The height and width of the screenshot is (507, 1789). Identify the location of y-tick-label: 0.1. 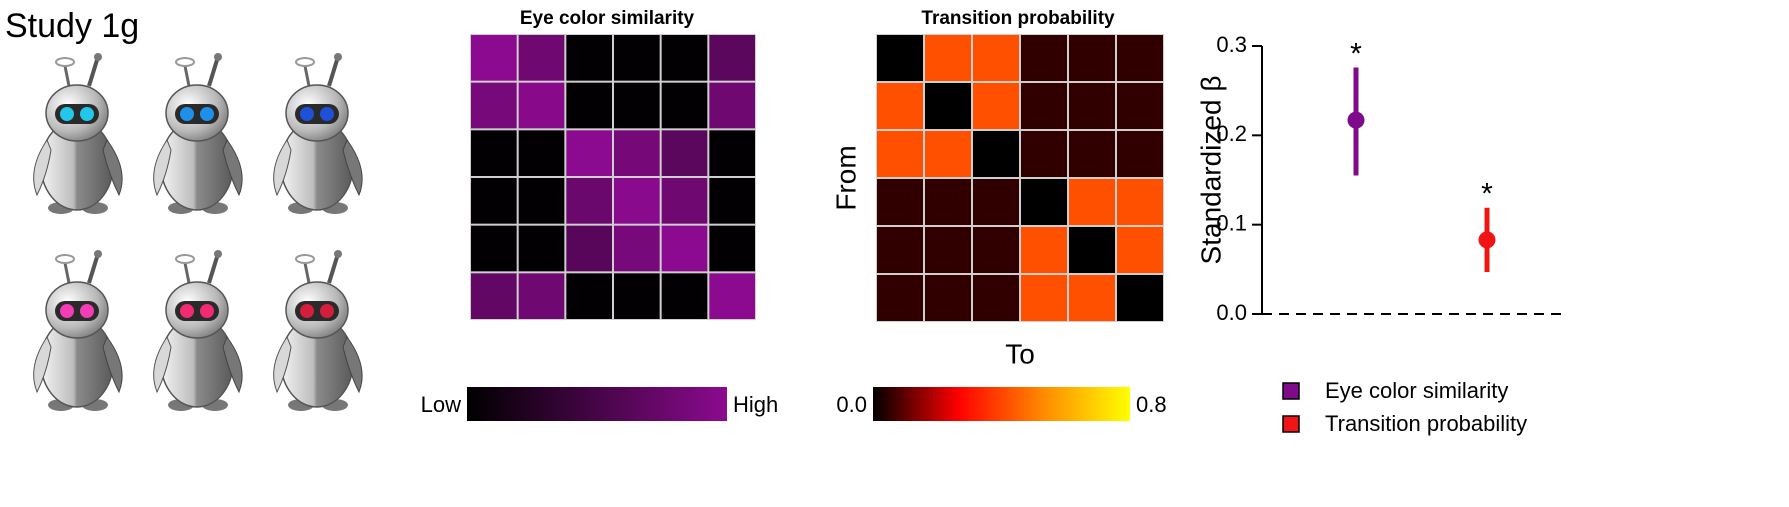
(1231, 222).